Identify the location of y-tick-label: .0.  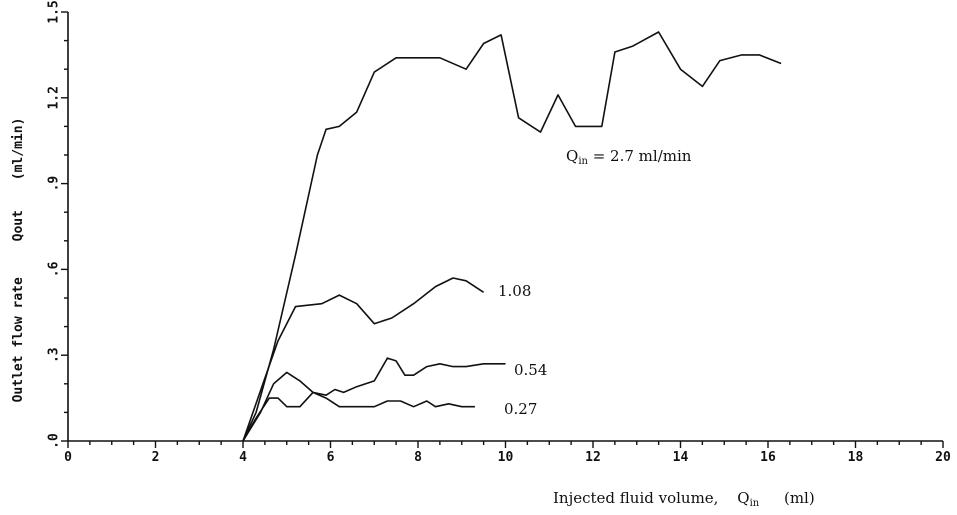
(54, 441).